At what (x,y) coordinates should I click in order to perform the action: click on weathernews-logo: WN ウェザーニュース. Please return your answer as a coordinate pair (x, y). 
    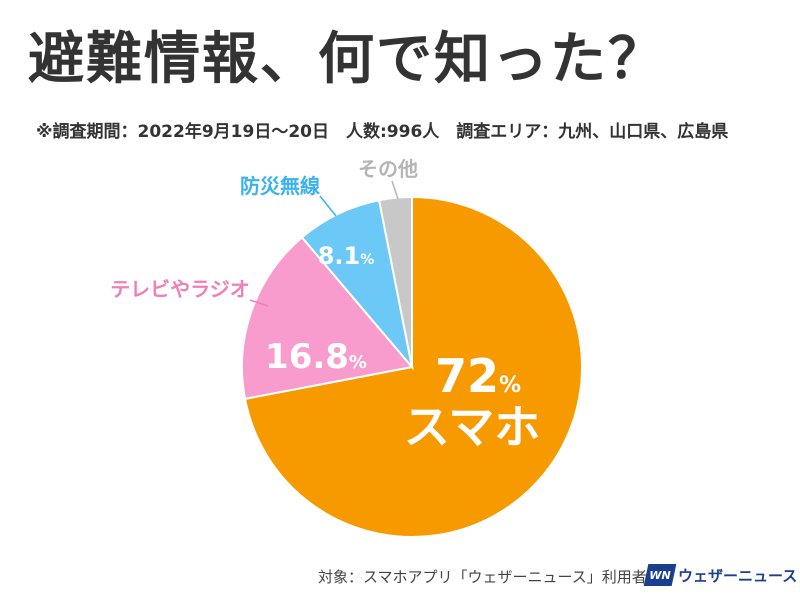
    Looking at the image, I should click on (720, 575).